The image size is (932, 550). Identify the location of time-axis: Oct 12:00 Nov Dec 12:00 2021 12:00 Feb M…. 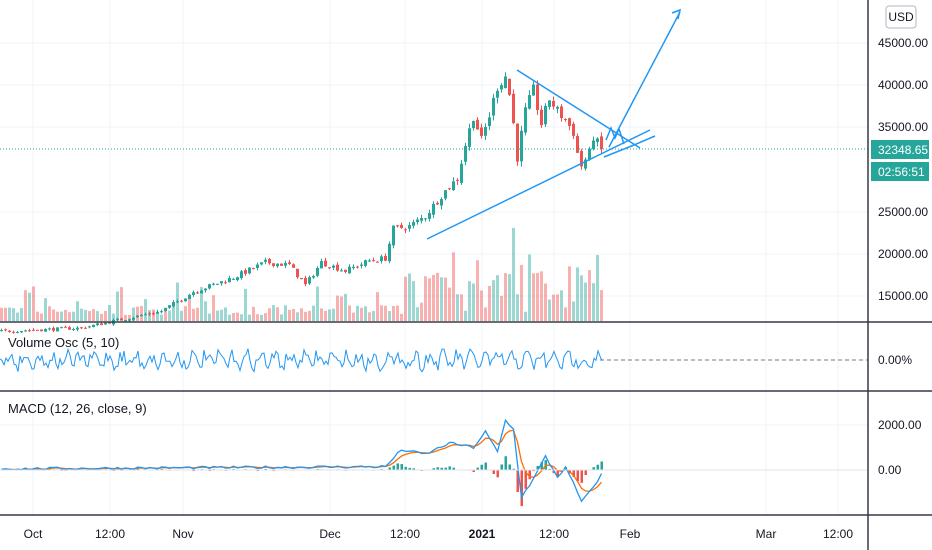
(439, 534).